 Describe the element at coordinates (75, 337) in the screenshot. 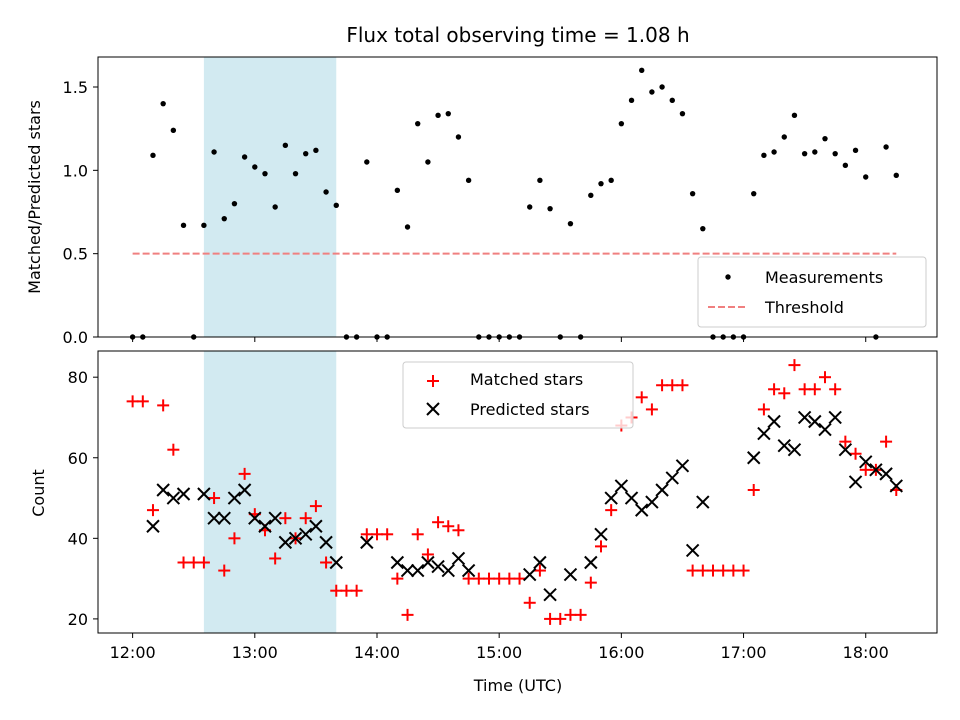

I see `y-tick-label: 0.0` at that location.